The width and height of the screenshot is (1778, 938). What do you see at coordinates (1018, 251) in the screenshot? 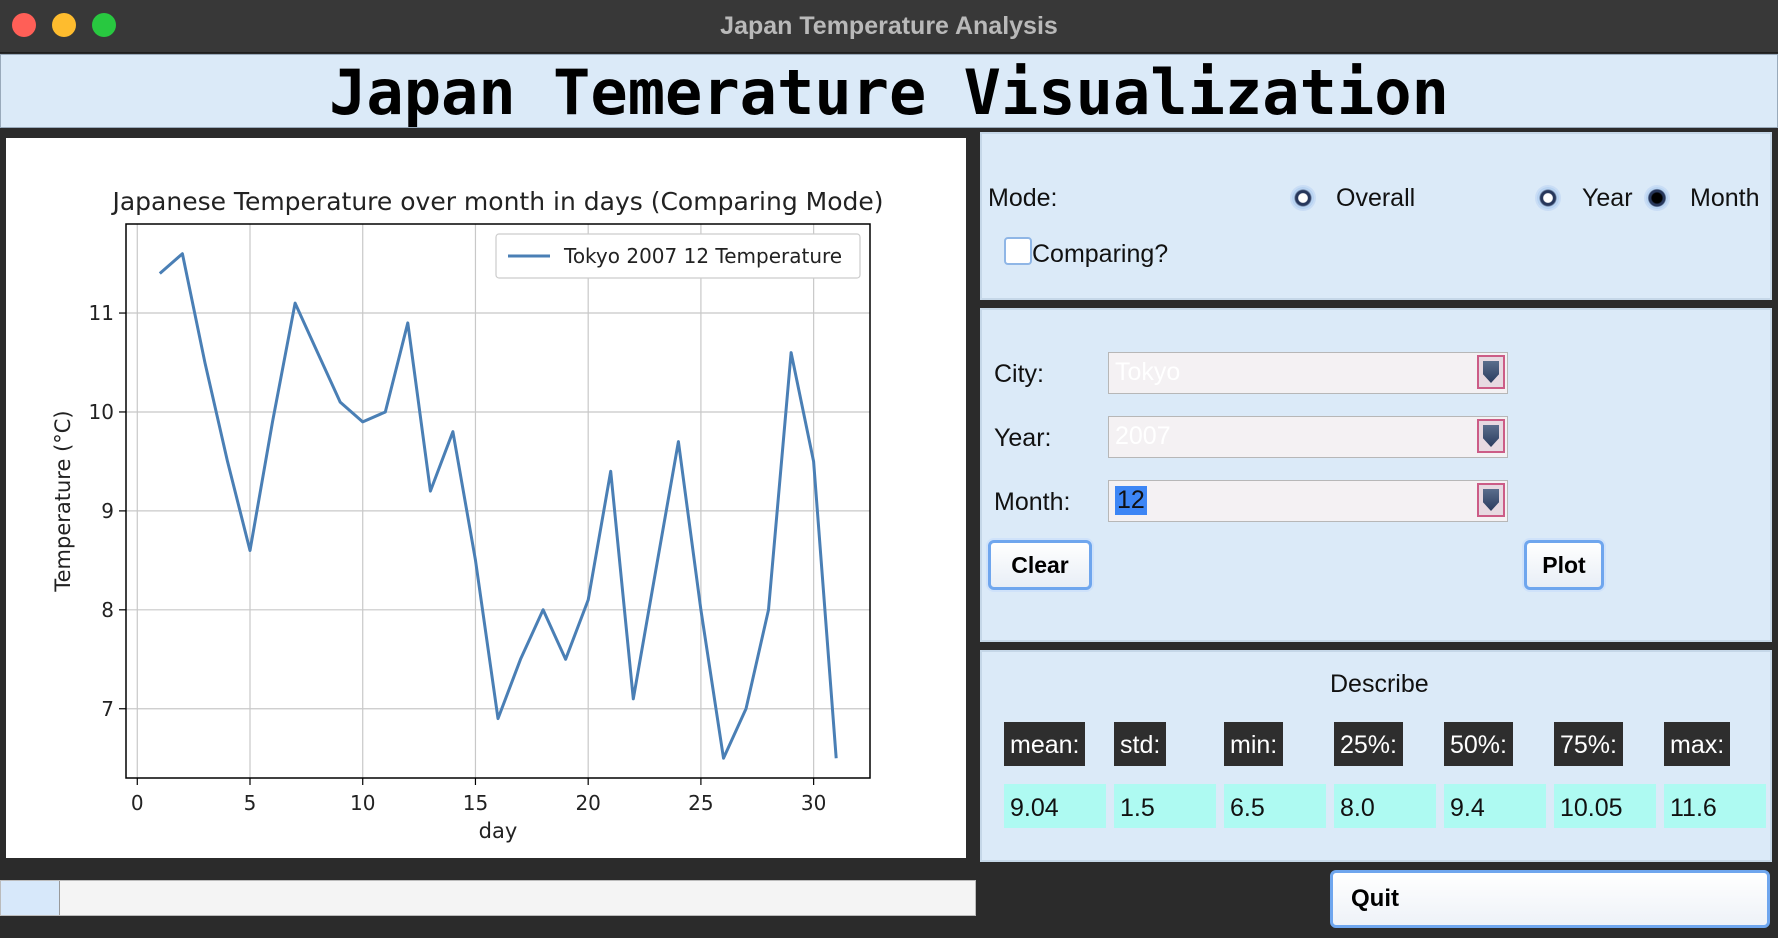
I see `comparing-checkbox` at bounding box center [1018, 251].